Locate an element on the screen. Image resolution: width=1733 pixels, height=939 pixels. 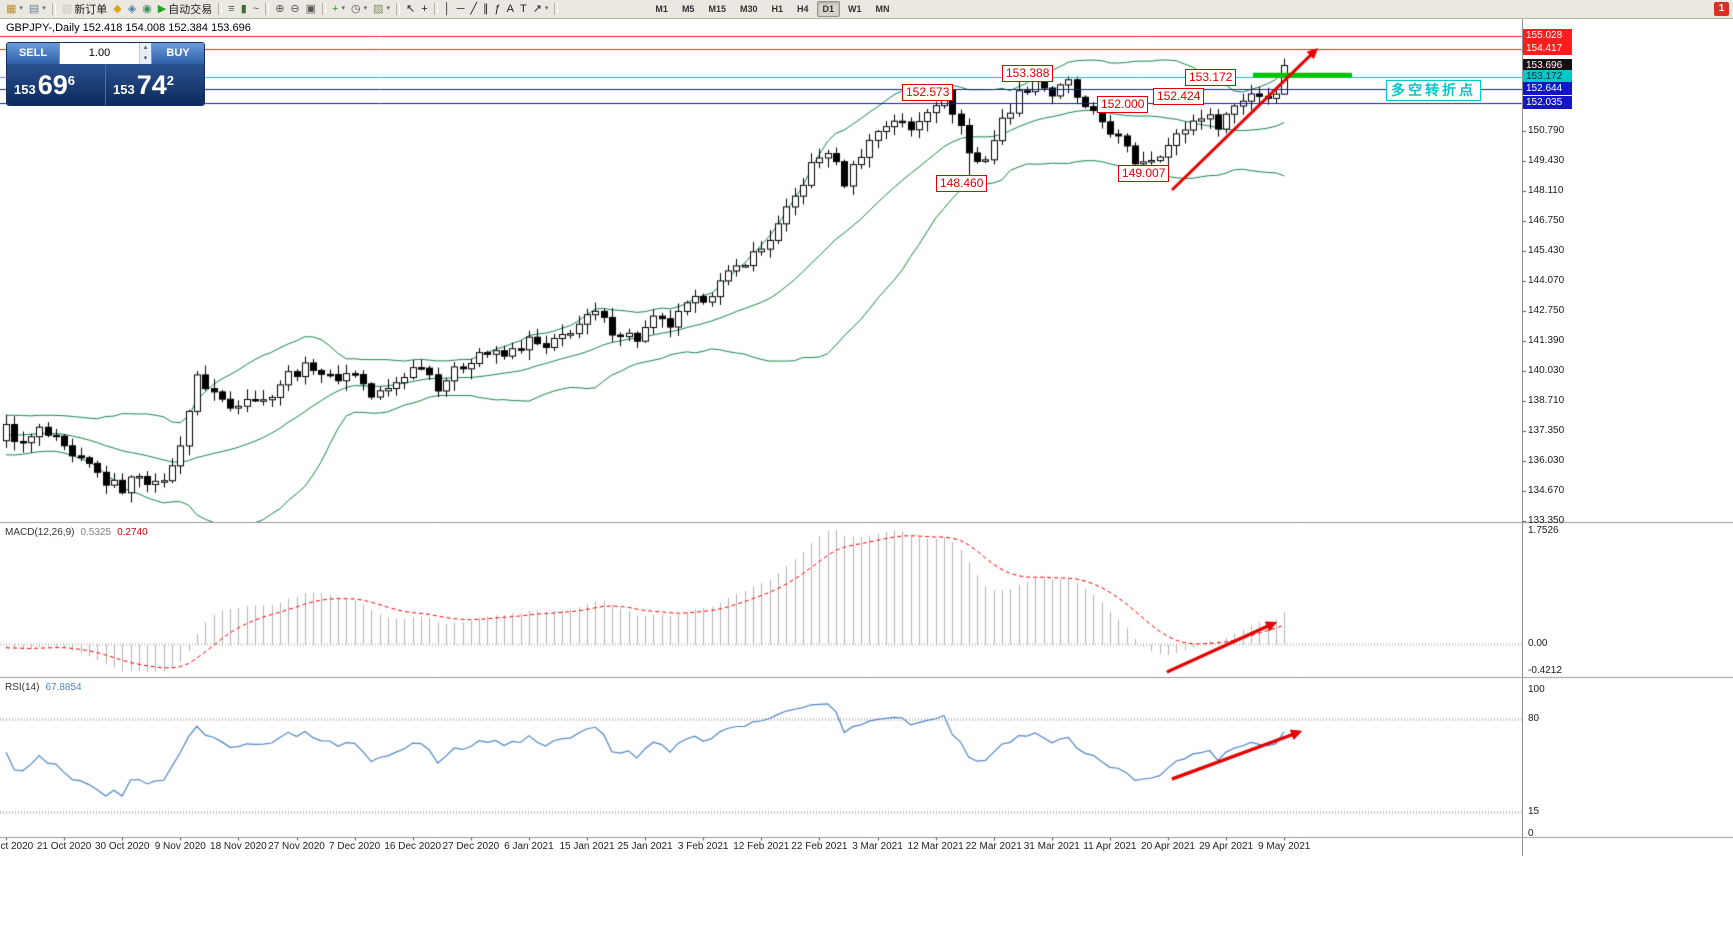
price-scale-tick: 145.430 is located at coordinates (1546, 250).